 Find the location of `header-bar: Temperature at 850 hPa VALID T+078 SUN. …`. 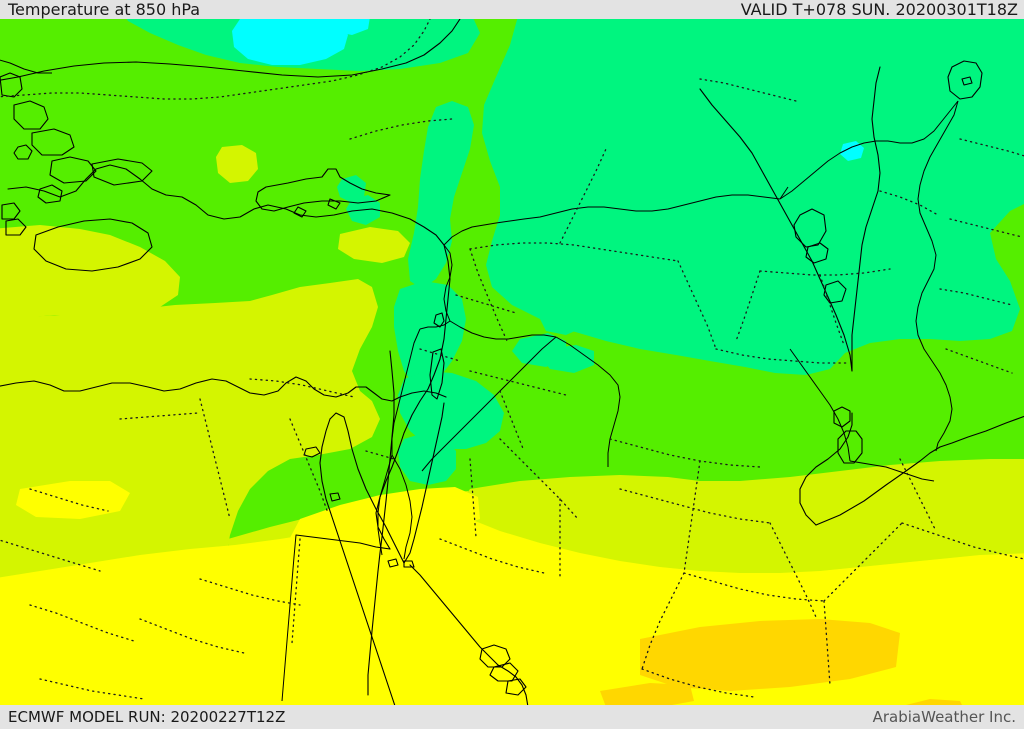

header-bar: Temperature at 850 hPa VALID T+078 SUN. … is located at coordinates (512, 9).